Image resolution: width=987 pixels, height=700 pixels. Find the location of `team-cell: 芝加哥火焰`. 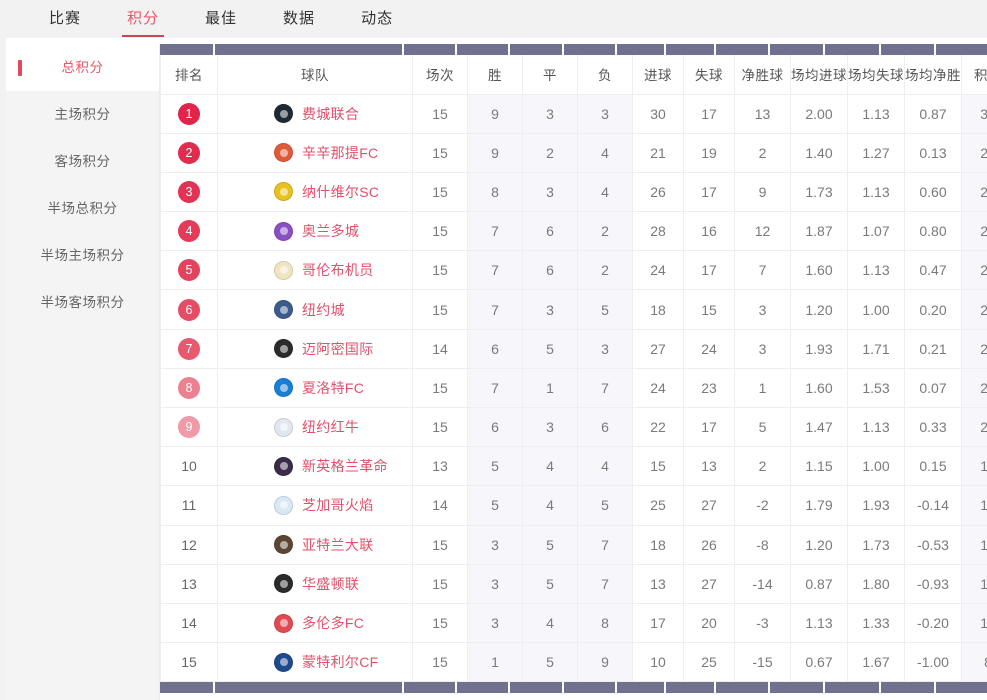

team-cell: 芝加哥火焰 is located at coordinates (315, 505).